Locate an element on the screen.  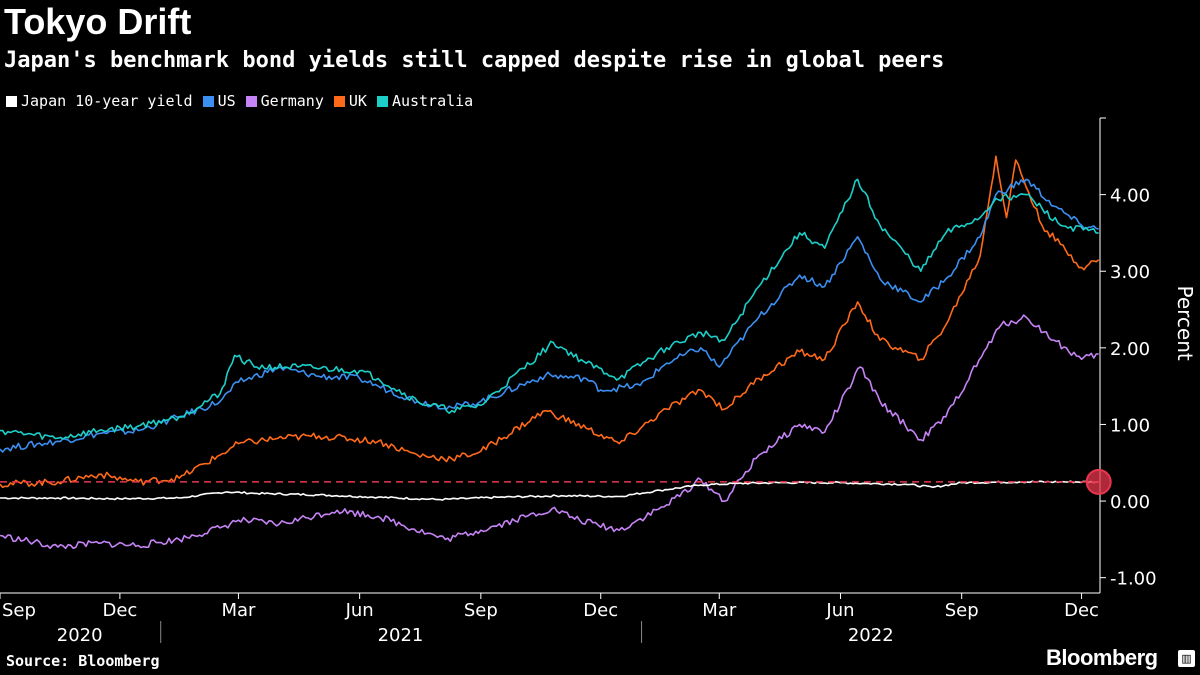
legend-label: Japan 10-year yield is located at coordinates (107, 101).